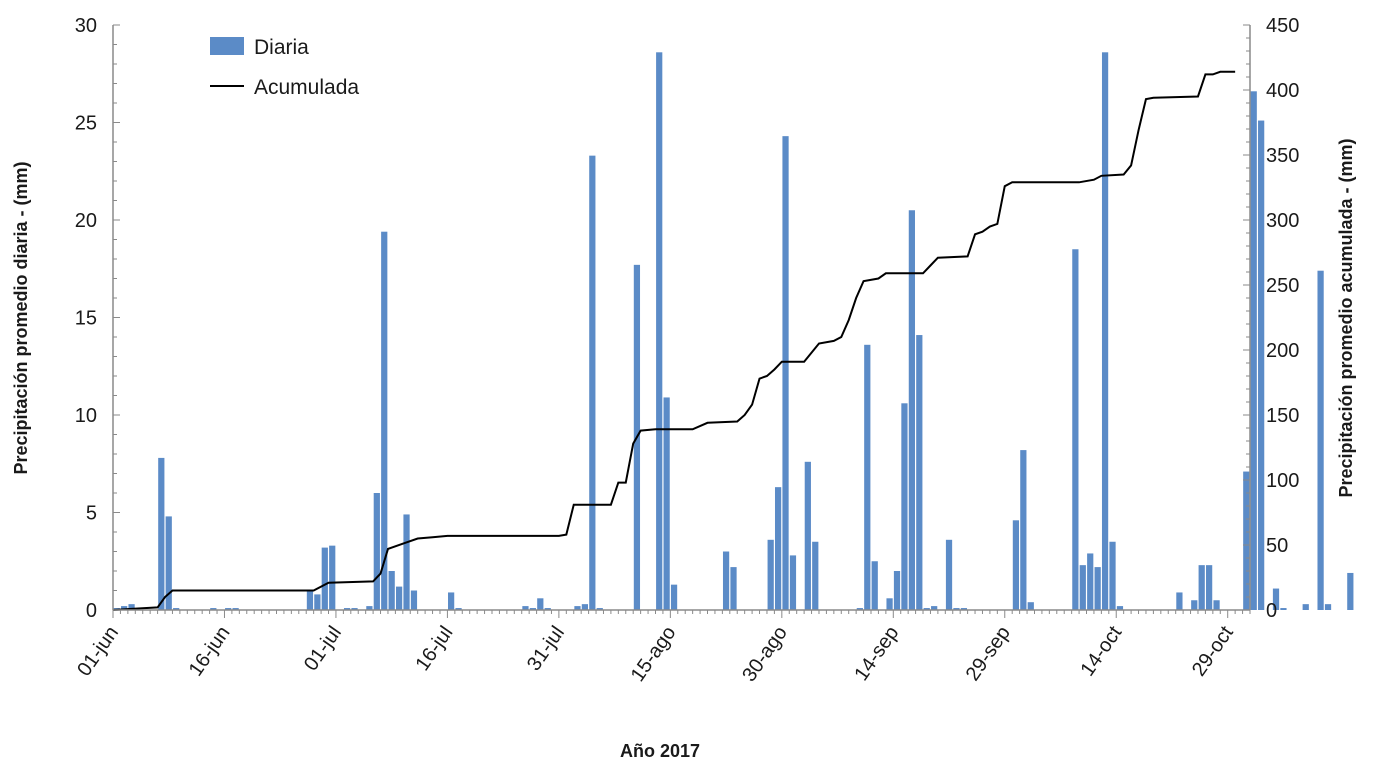 Image resolution: width=1376 pixels, height=769 pixels. Describe the element at coordinates (91, 611) in the screenshot. I see `left-tick-label: 0` at that location.